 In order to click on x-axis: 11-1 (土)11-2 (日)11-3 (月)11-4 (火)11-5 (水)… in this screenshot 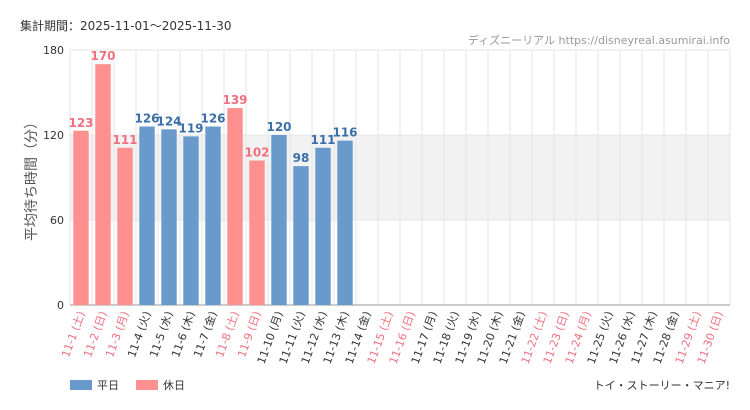, I will do `click(392, 337)`.